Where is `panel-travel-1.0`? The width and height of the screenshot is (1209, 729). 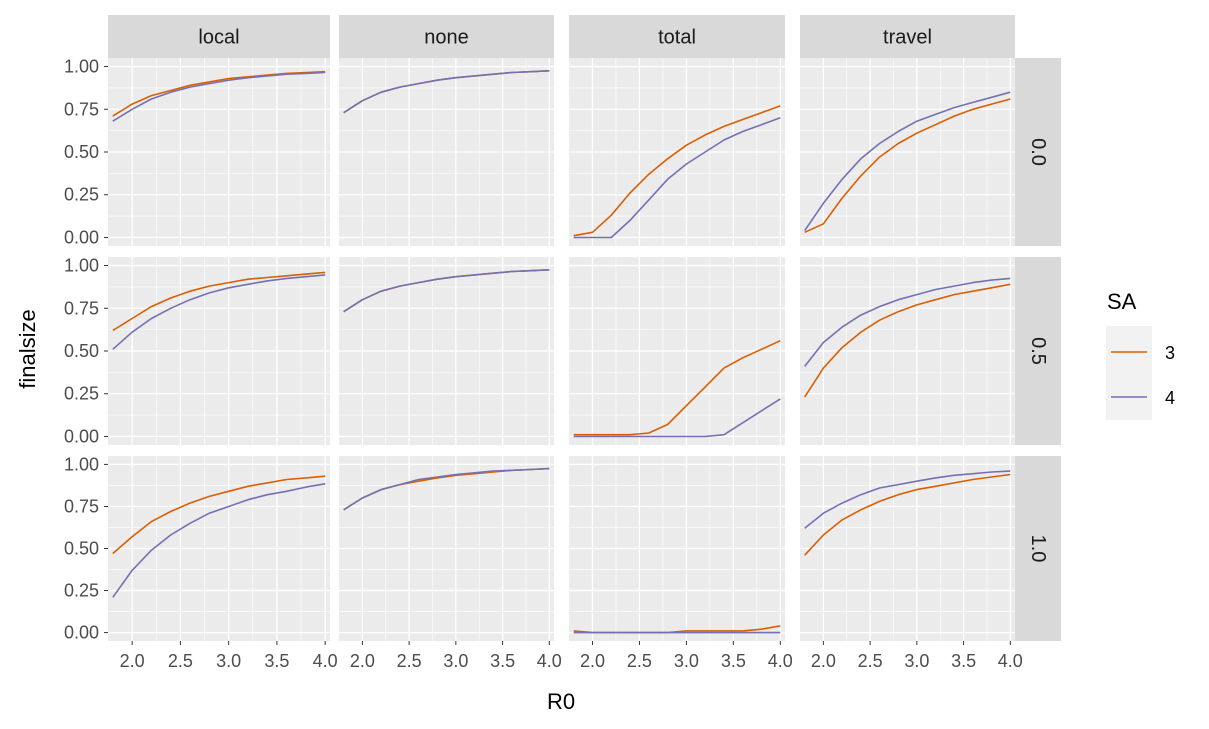
panel-travel-1.0 is located at coordinates (907, 548).